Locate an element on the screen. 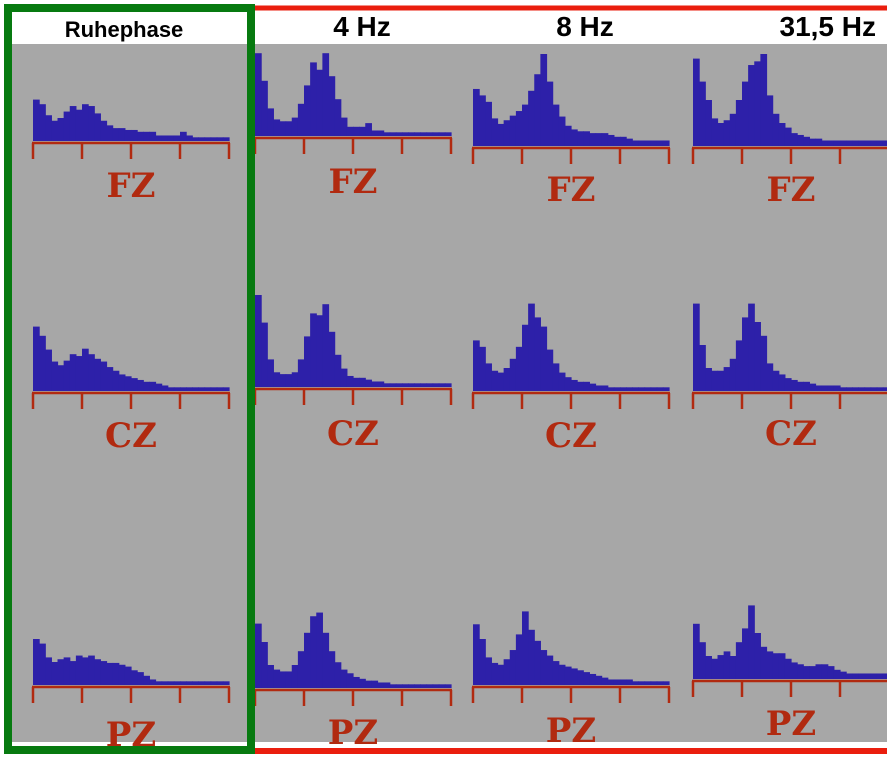 The width and height of the screenshot is (887, 758). header-31hz: 31,5 Hz is located at coordinates (828, 26).